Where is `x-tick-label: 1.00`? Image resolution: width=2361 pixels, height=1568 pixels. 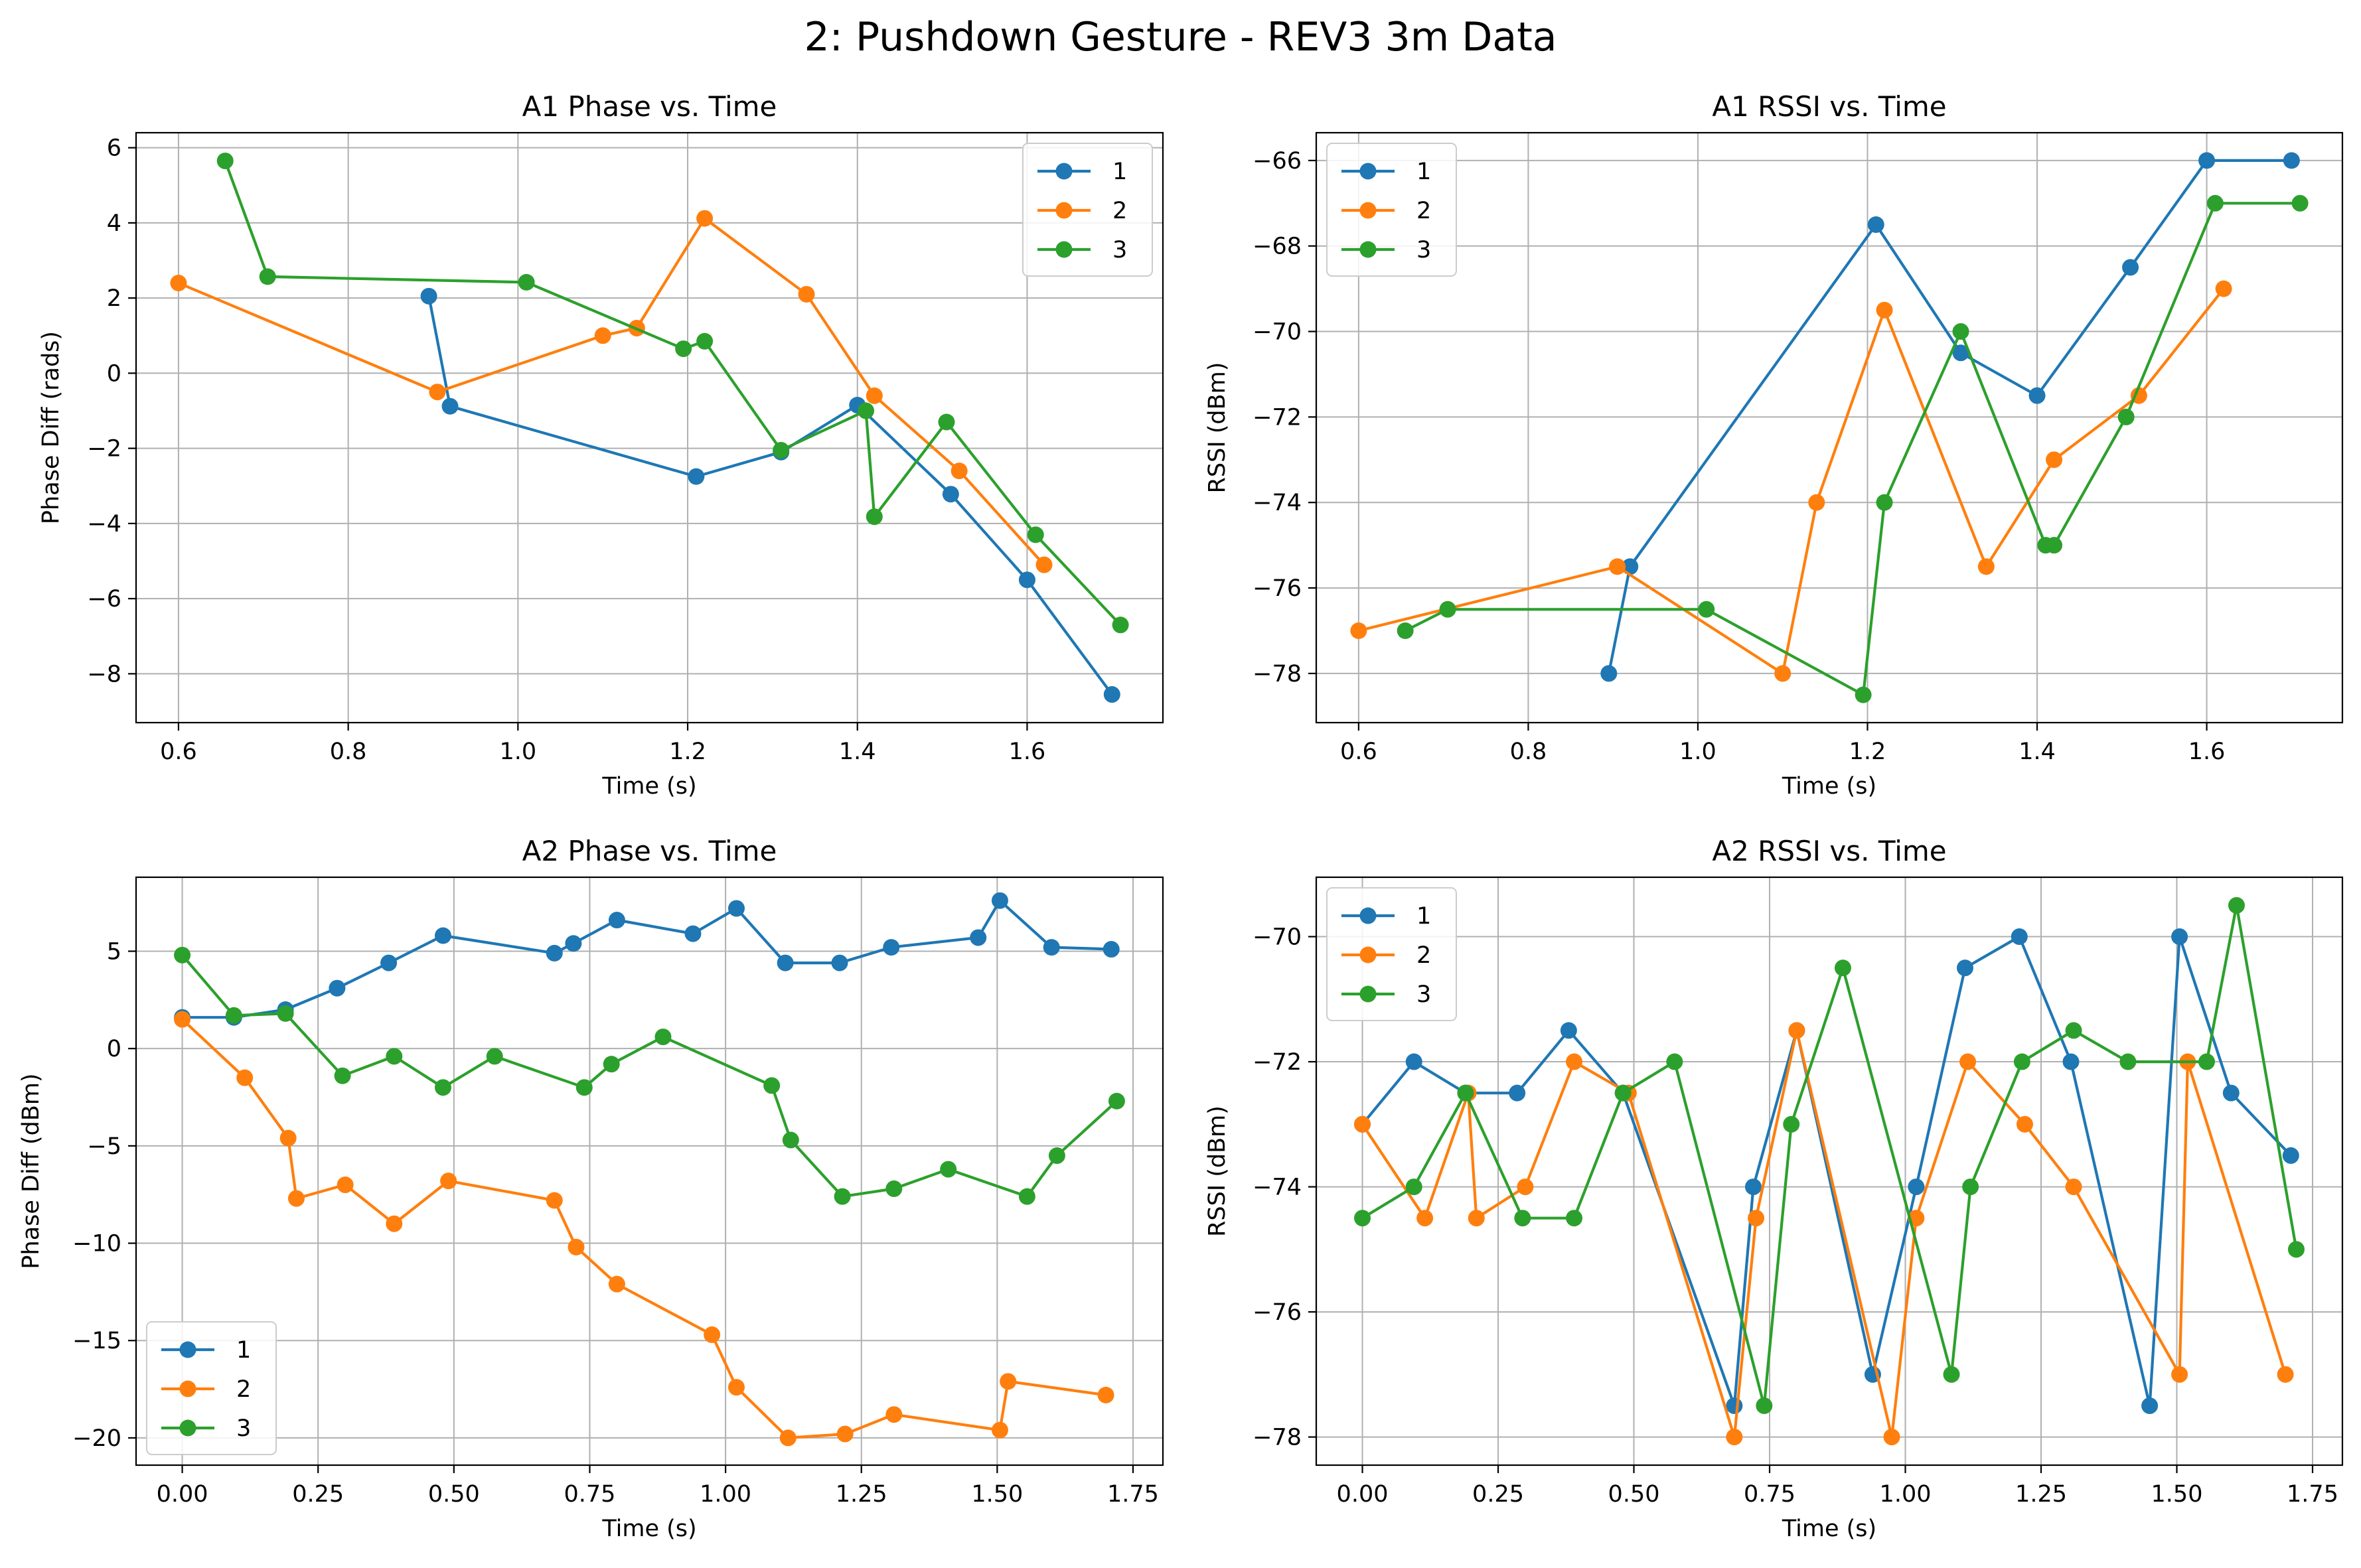
x-tick-label: 1.00 is located at coordinates (726, 1494).